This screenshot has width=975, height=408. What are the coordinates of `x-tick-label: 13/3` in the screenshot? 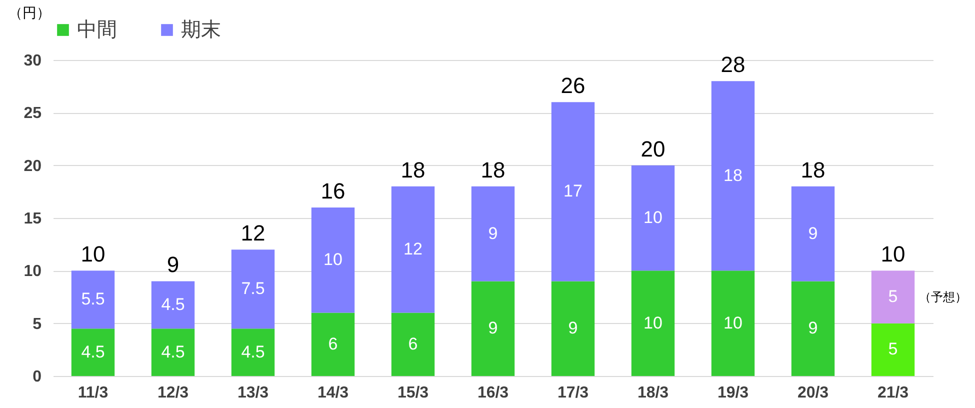 It's located at (253, 393).